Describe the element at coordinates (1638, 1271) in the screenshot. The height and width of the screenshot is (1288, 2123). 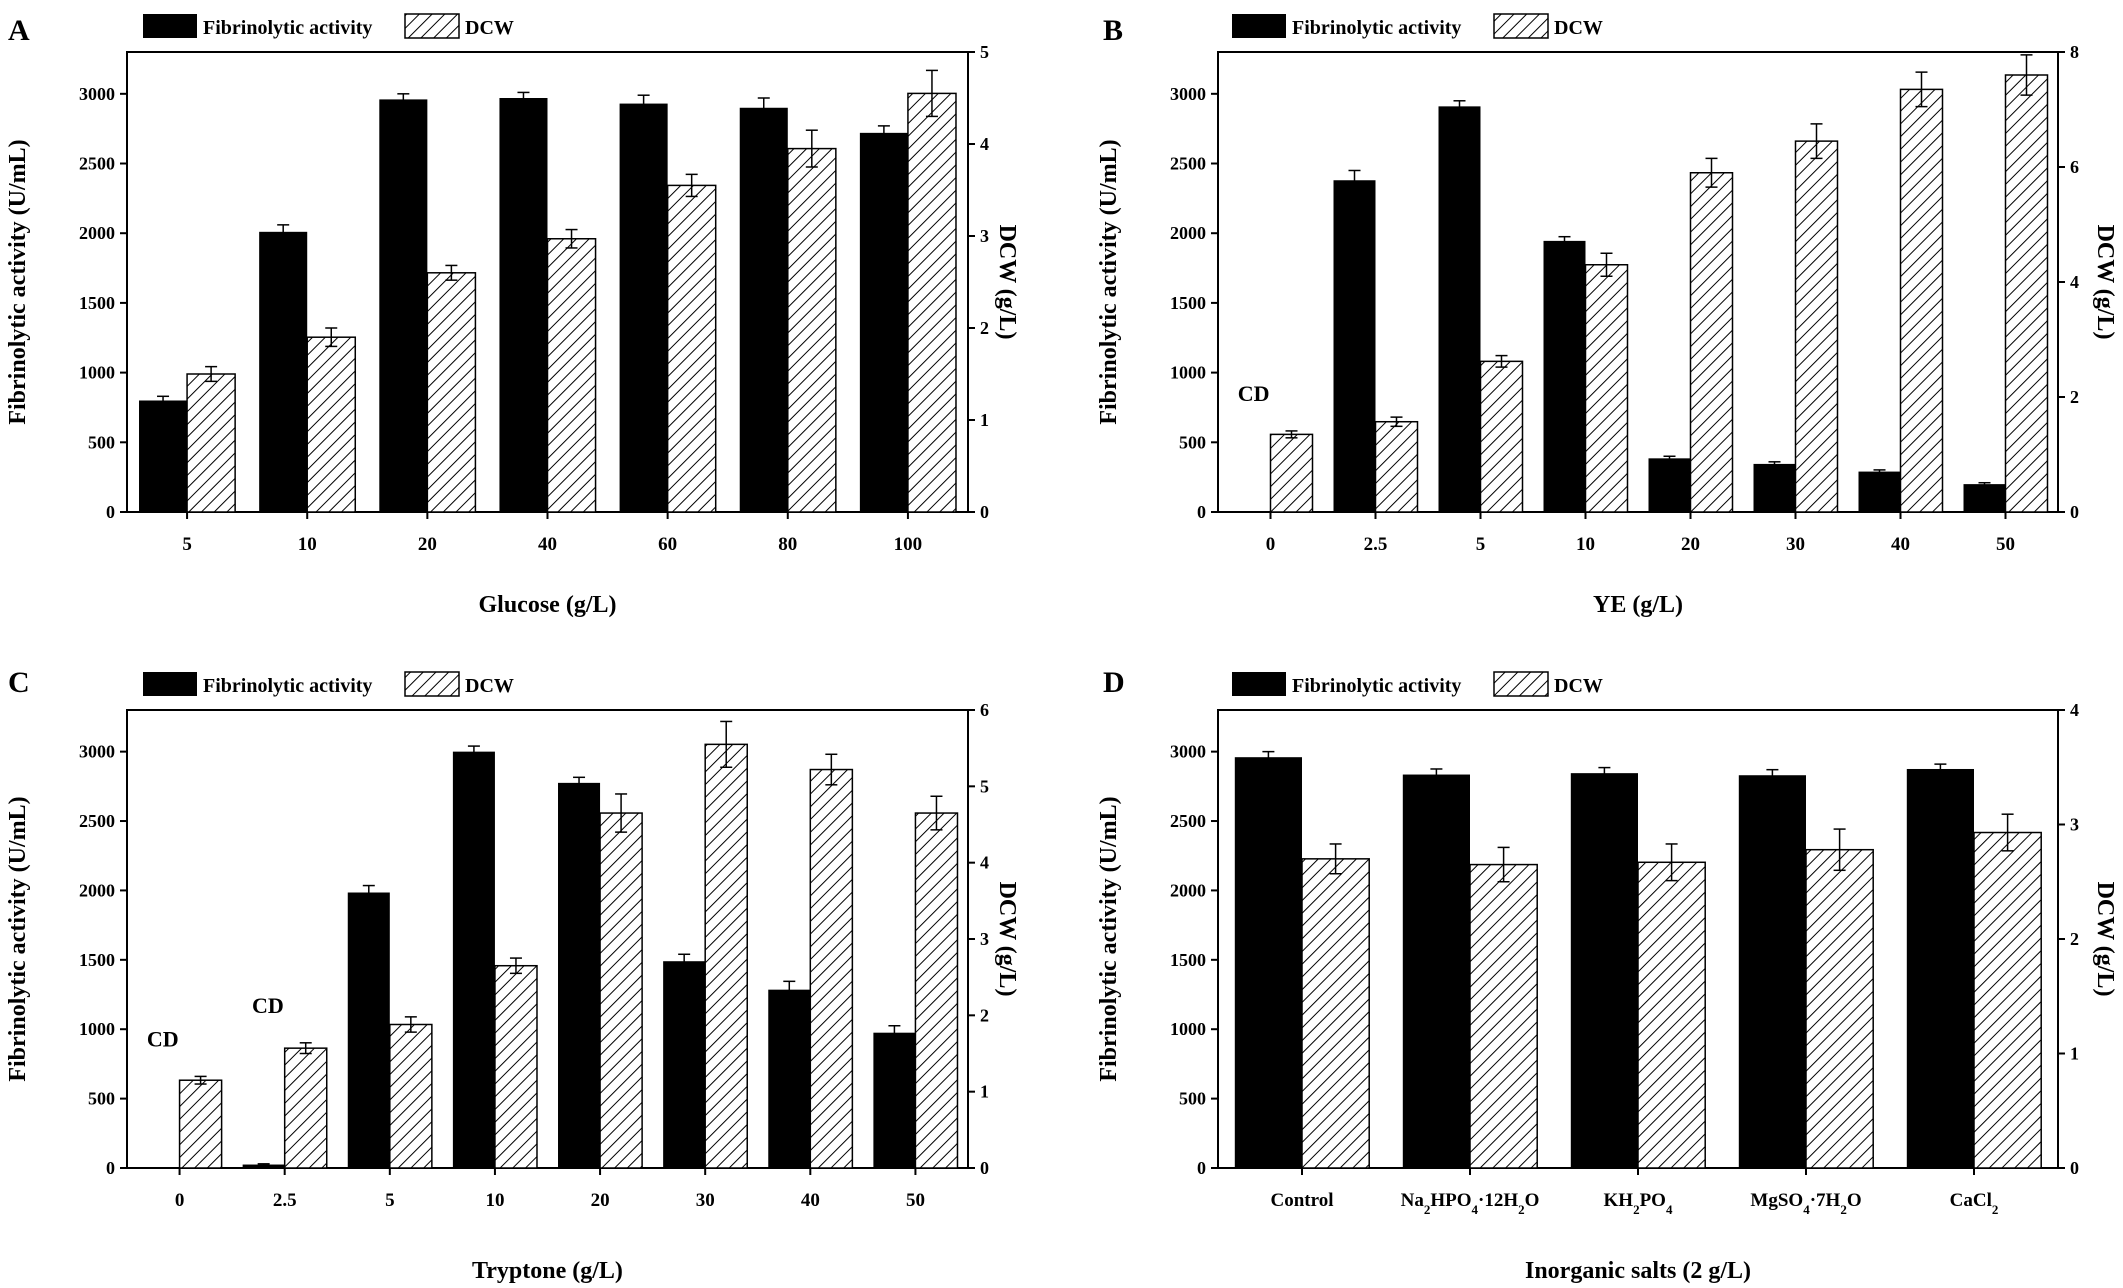
I see `x-axis-label: Inorganic salts (2 g/L)` at that location.